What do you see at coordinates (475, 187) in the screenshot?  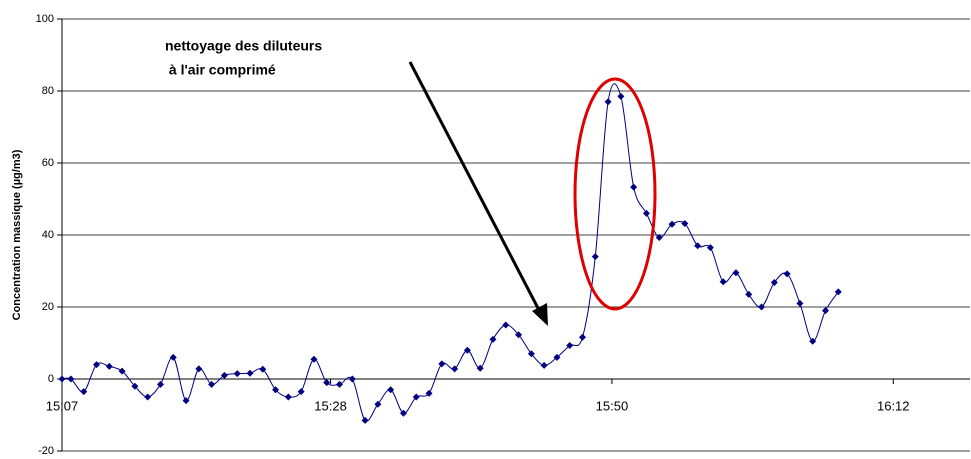 I see `arrow` at bounding box center [475, 187].